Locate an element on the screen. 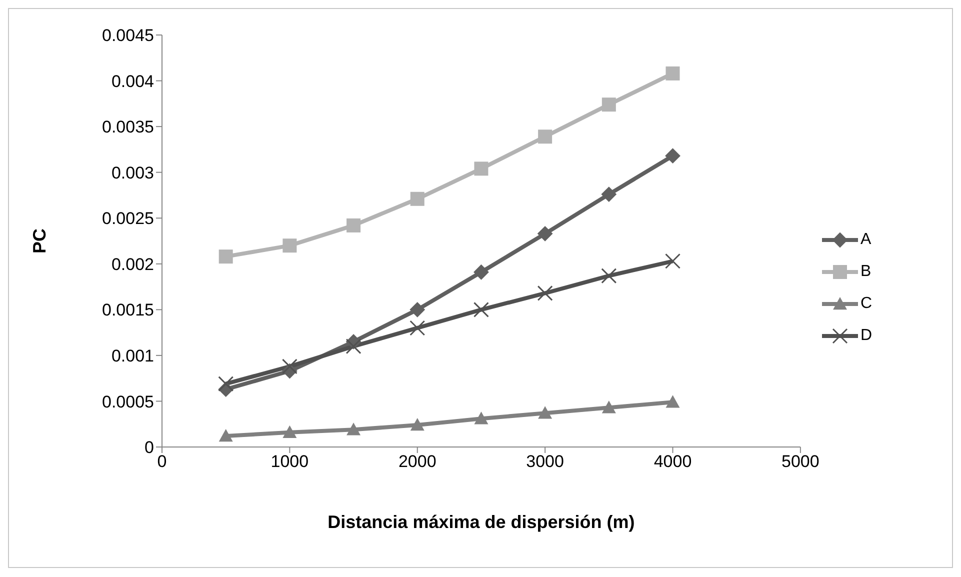 Image resolution: width=961 pixels, height=577 pixels. y-tick-label: 0.0015 is located at coordinates (128, 310).